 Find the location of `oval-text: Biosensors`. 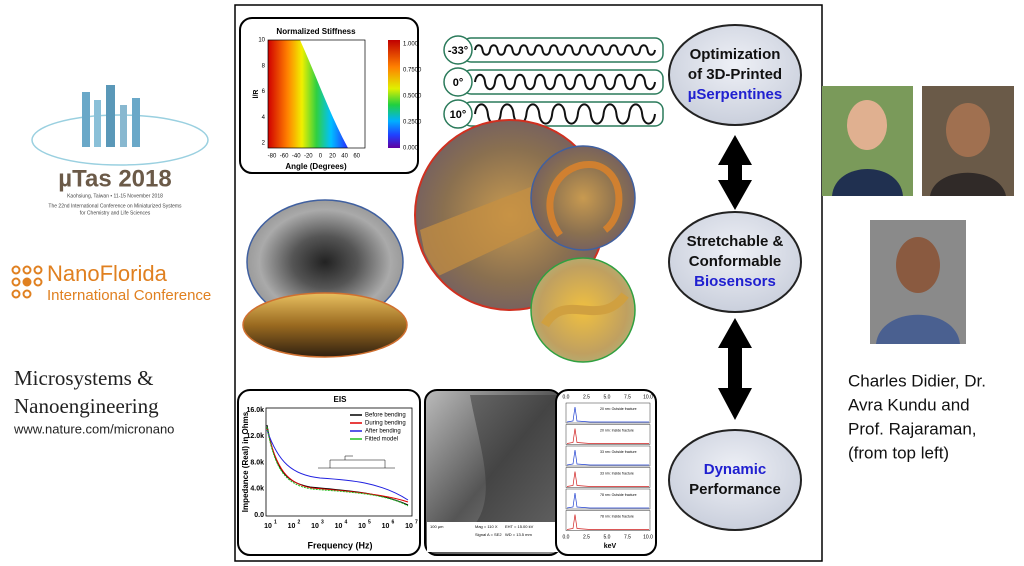

oval-text: Biosensors is located at coordinates (735, 281).